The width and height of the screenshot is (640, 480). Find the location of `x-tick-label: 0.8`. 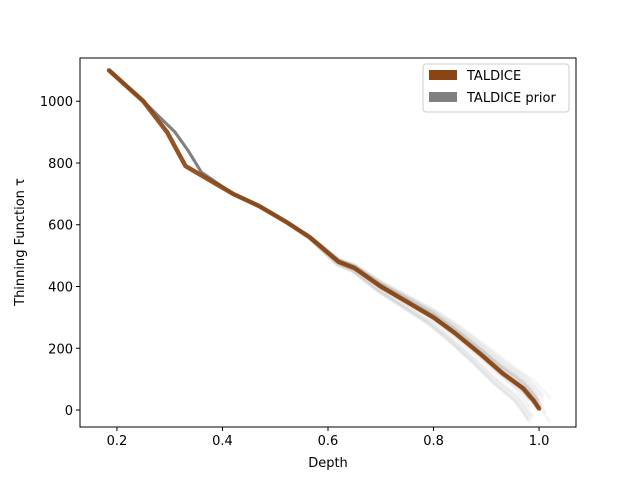

x-tick-label: 0.8 is located at coordinates (433, 441).